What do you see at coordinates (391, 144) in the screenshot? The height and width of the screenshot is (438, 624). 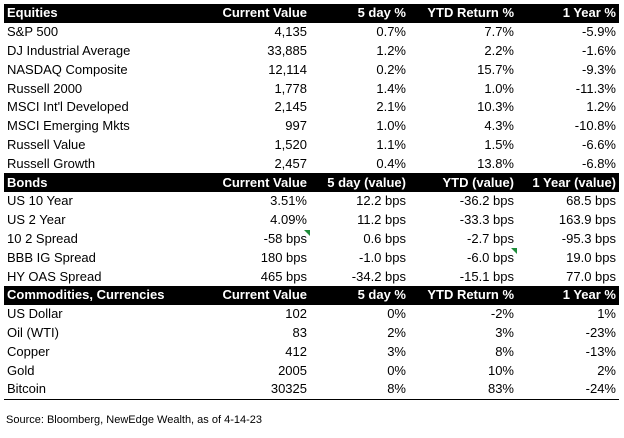 I see `table-cell: 1.1%` at bounding box center [391, 144].